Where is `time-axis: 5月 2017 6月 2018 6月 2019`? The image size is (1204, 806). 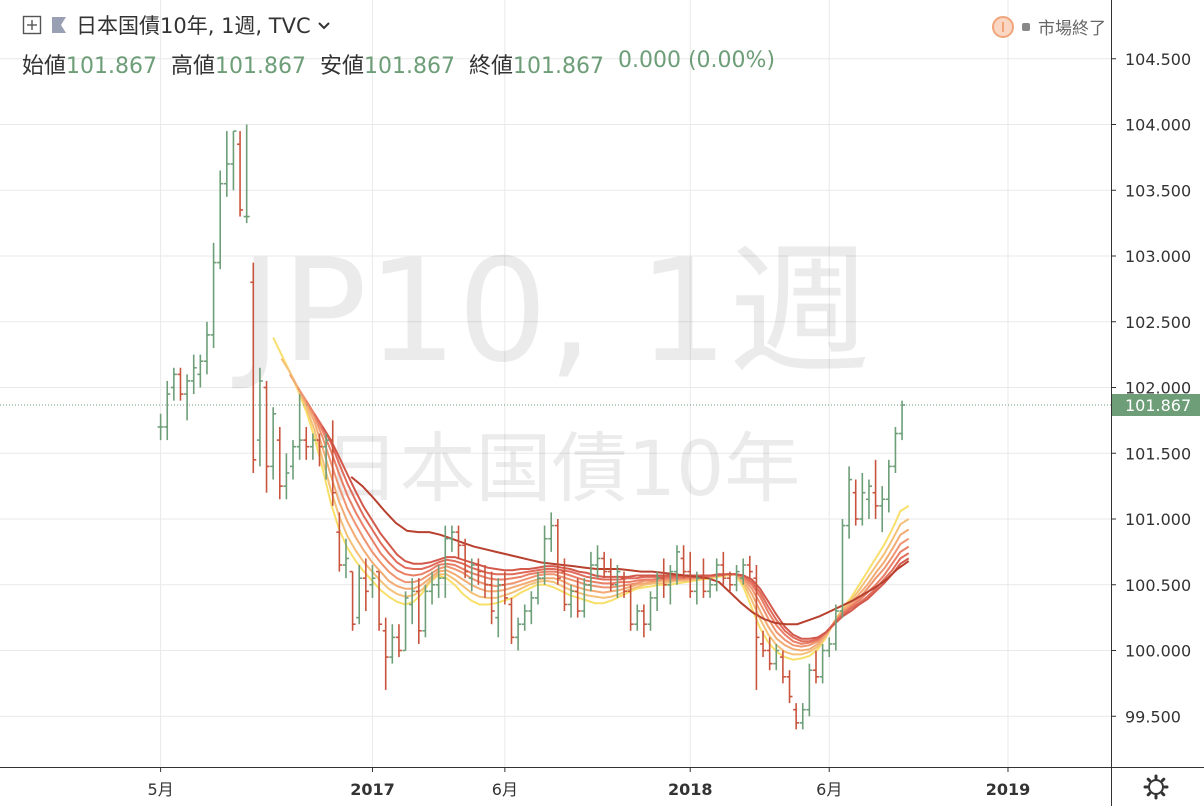 time-axis: 5月 2017 6月 2018 6月 2019 is located at coordinates (589, 783).